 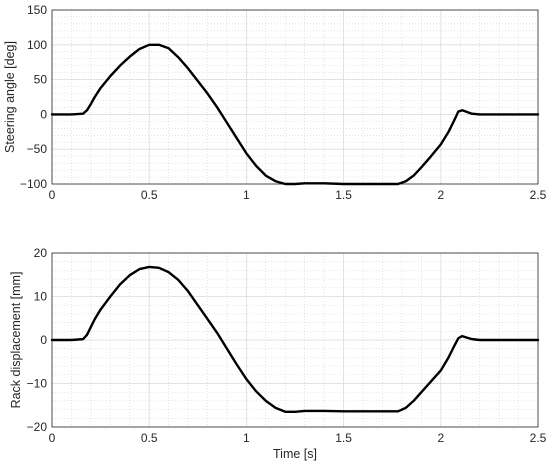 What do you see at coordinates (33, 184) in the screenshot?
I see `y-tick-label: −100` at bounding box center [33, 184].